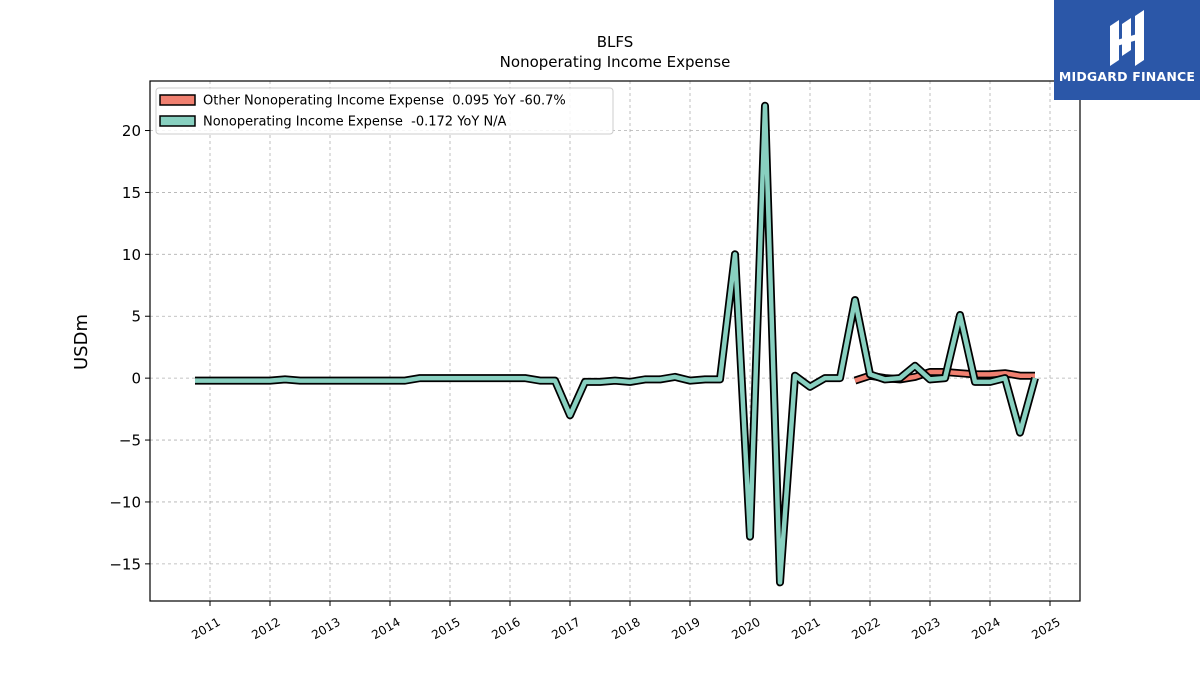 The width and height of the screenshot is (1200, 675). I want to click on y-axis-label: USDm, so click(81, 342).